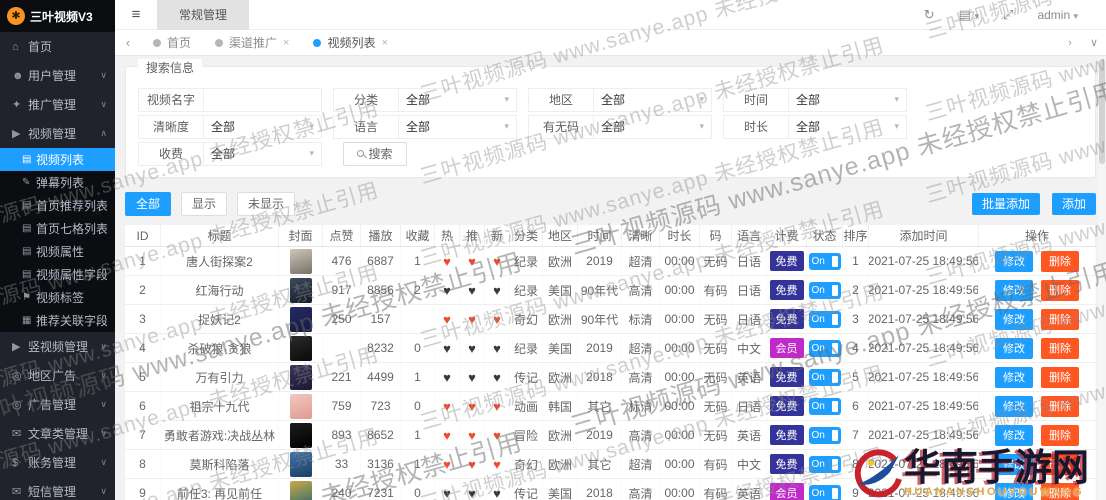  I want to click on breadcrumb-tab-1: 渠道推广 ×, so click(252, 43).